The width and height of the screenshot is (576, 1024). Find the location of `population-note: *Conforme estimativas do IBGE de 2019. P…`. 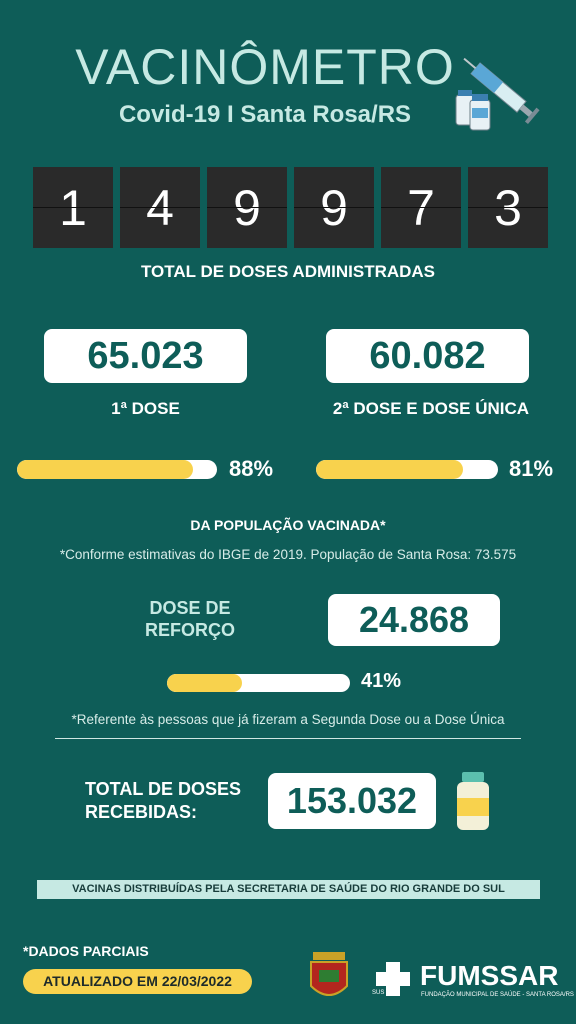

population-note: *Conforme estimativas do IBGE de 2019. P… is located at coordinates (288, 554).